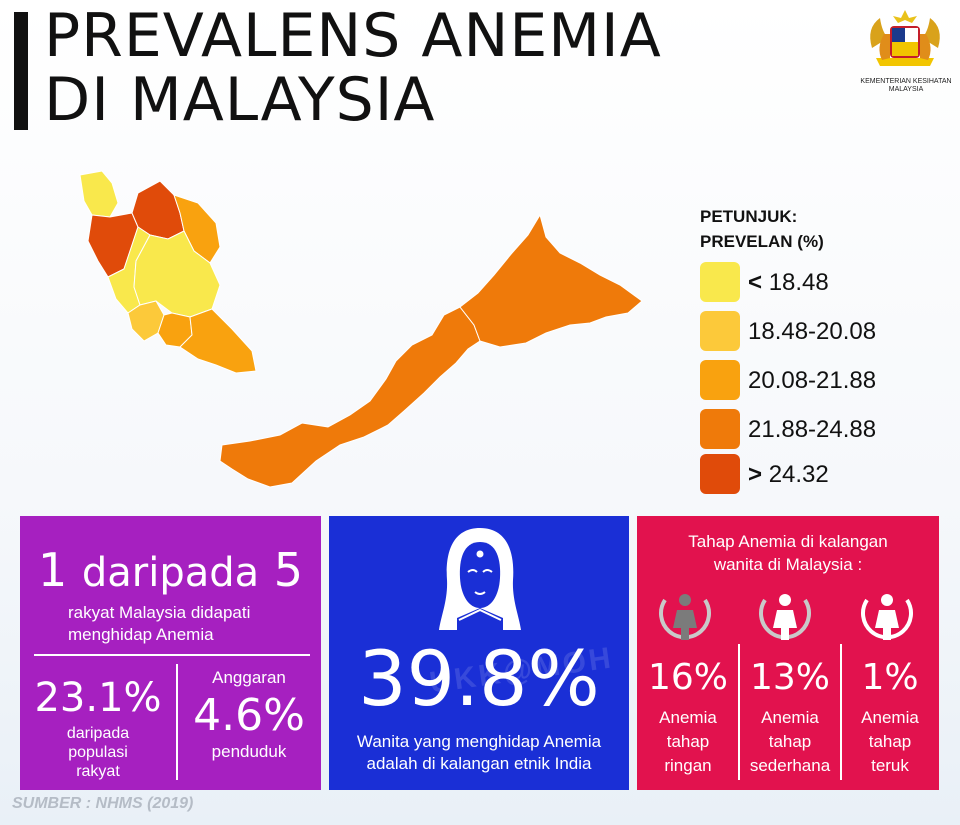 This screenshot has height=825, width=960. I want to click on page-title: PREVALENS ANEMIA DI MALAYSIA, so click(353, 68).